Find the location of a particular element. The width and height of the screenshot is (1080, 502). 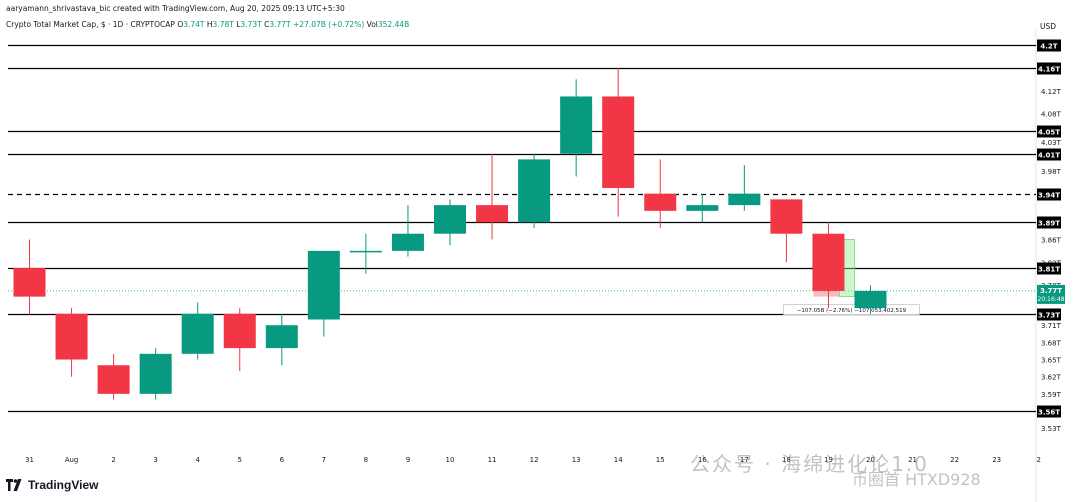

level-price-label: 3.73T is located at coordinates (1049, 316).